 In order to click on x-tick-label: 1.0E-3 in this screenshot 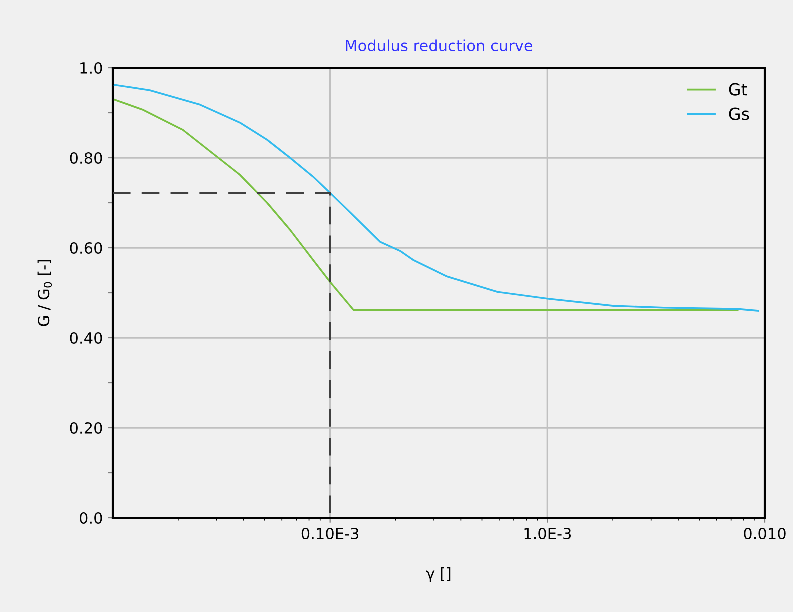, I will do `click(548, 534)`.